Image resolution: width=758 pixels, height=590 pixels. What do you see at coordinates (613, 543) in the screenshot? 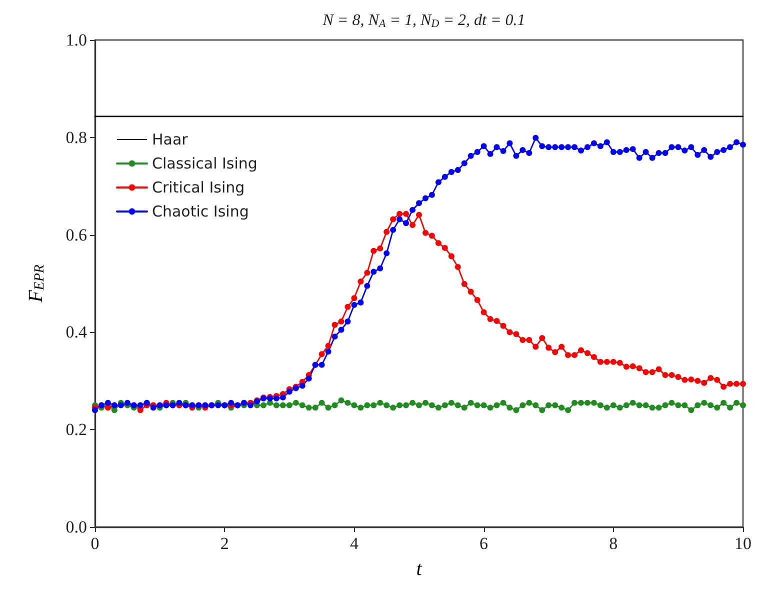
I see `x-tick-label: 8` at bounding box center [613, 543].